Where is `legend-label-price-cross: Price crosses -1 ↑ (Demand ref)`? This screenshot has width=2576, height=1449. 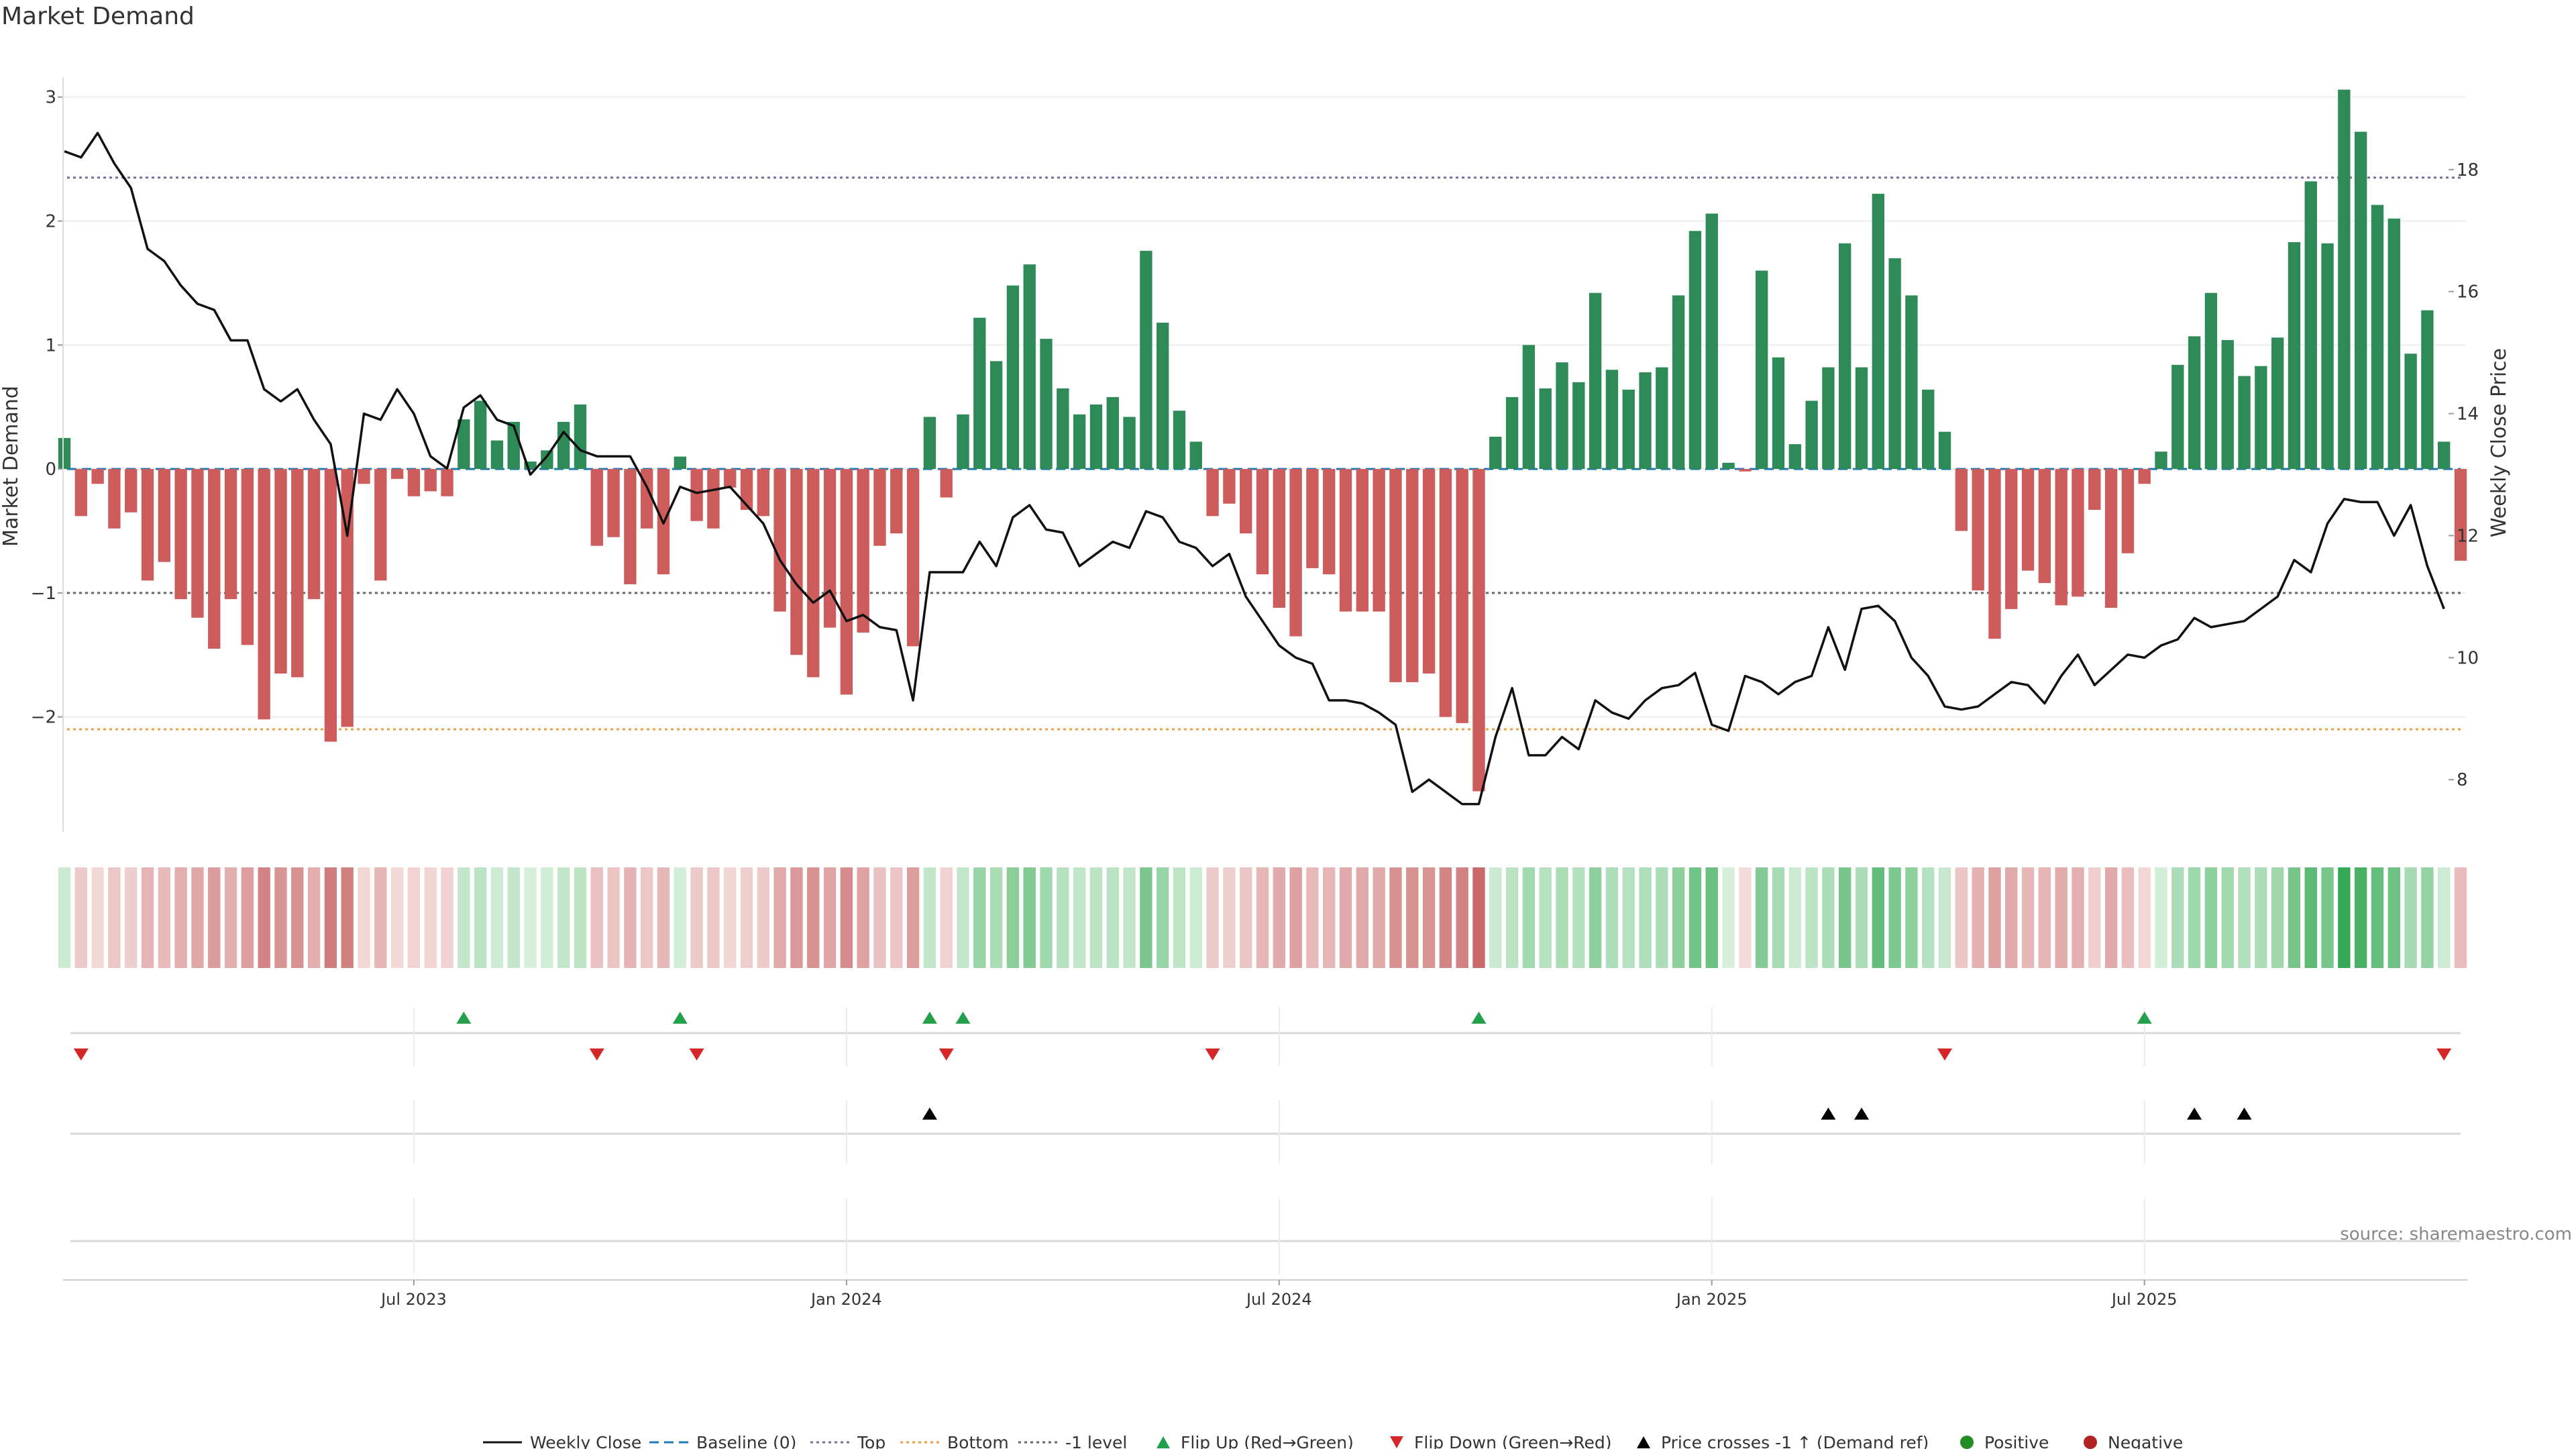 legend-label-price-cross: Price crosses -1 ↑ (Demand ref) is located at coordinates (1795, 1441).